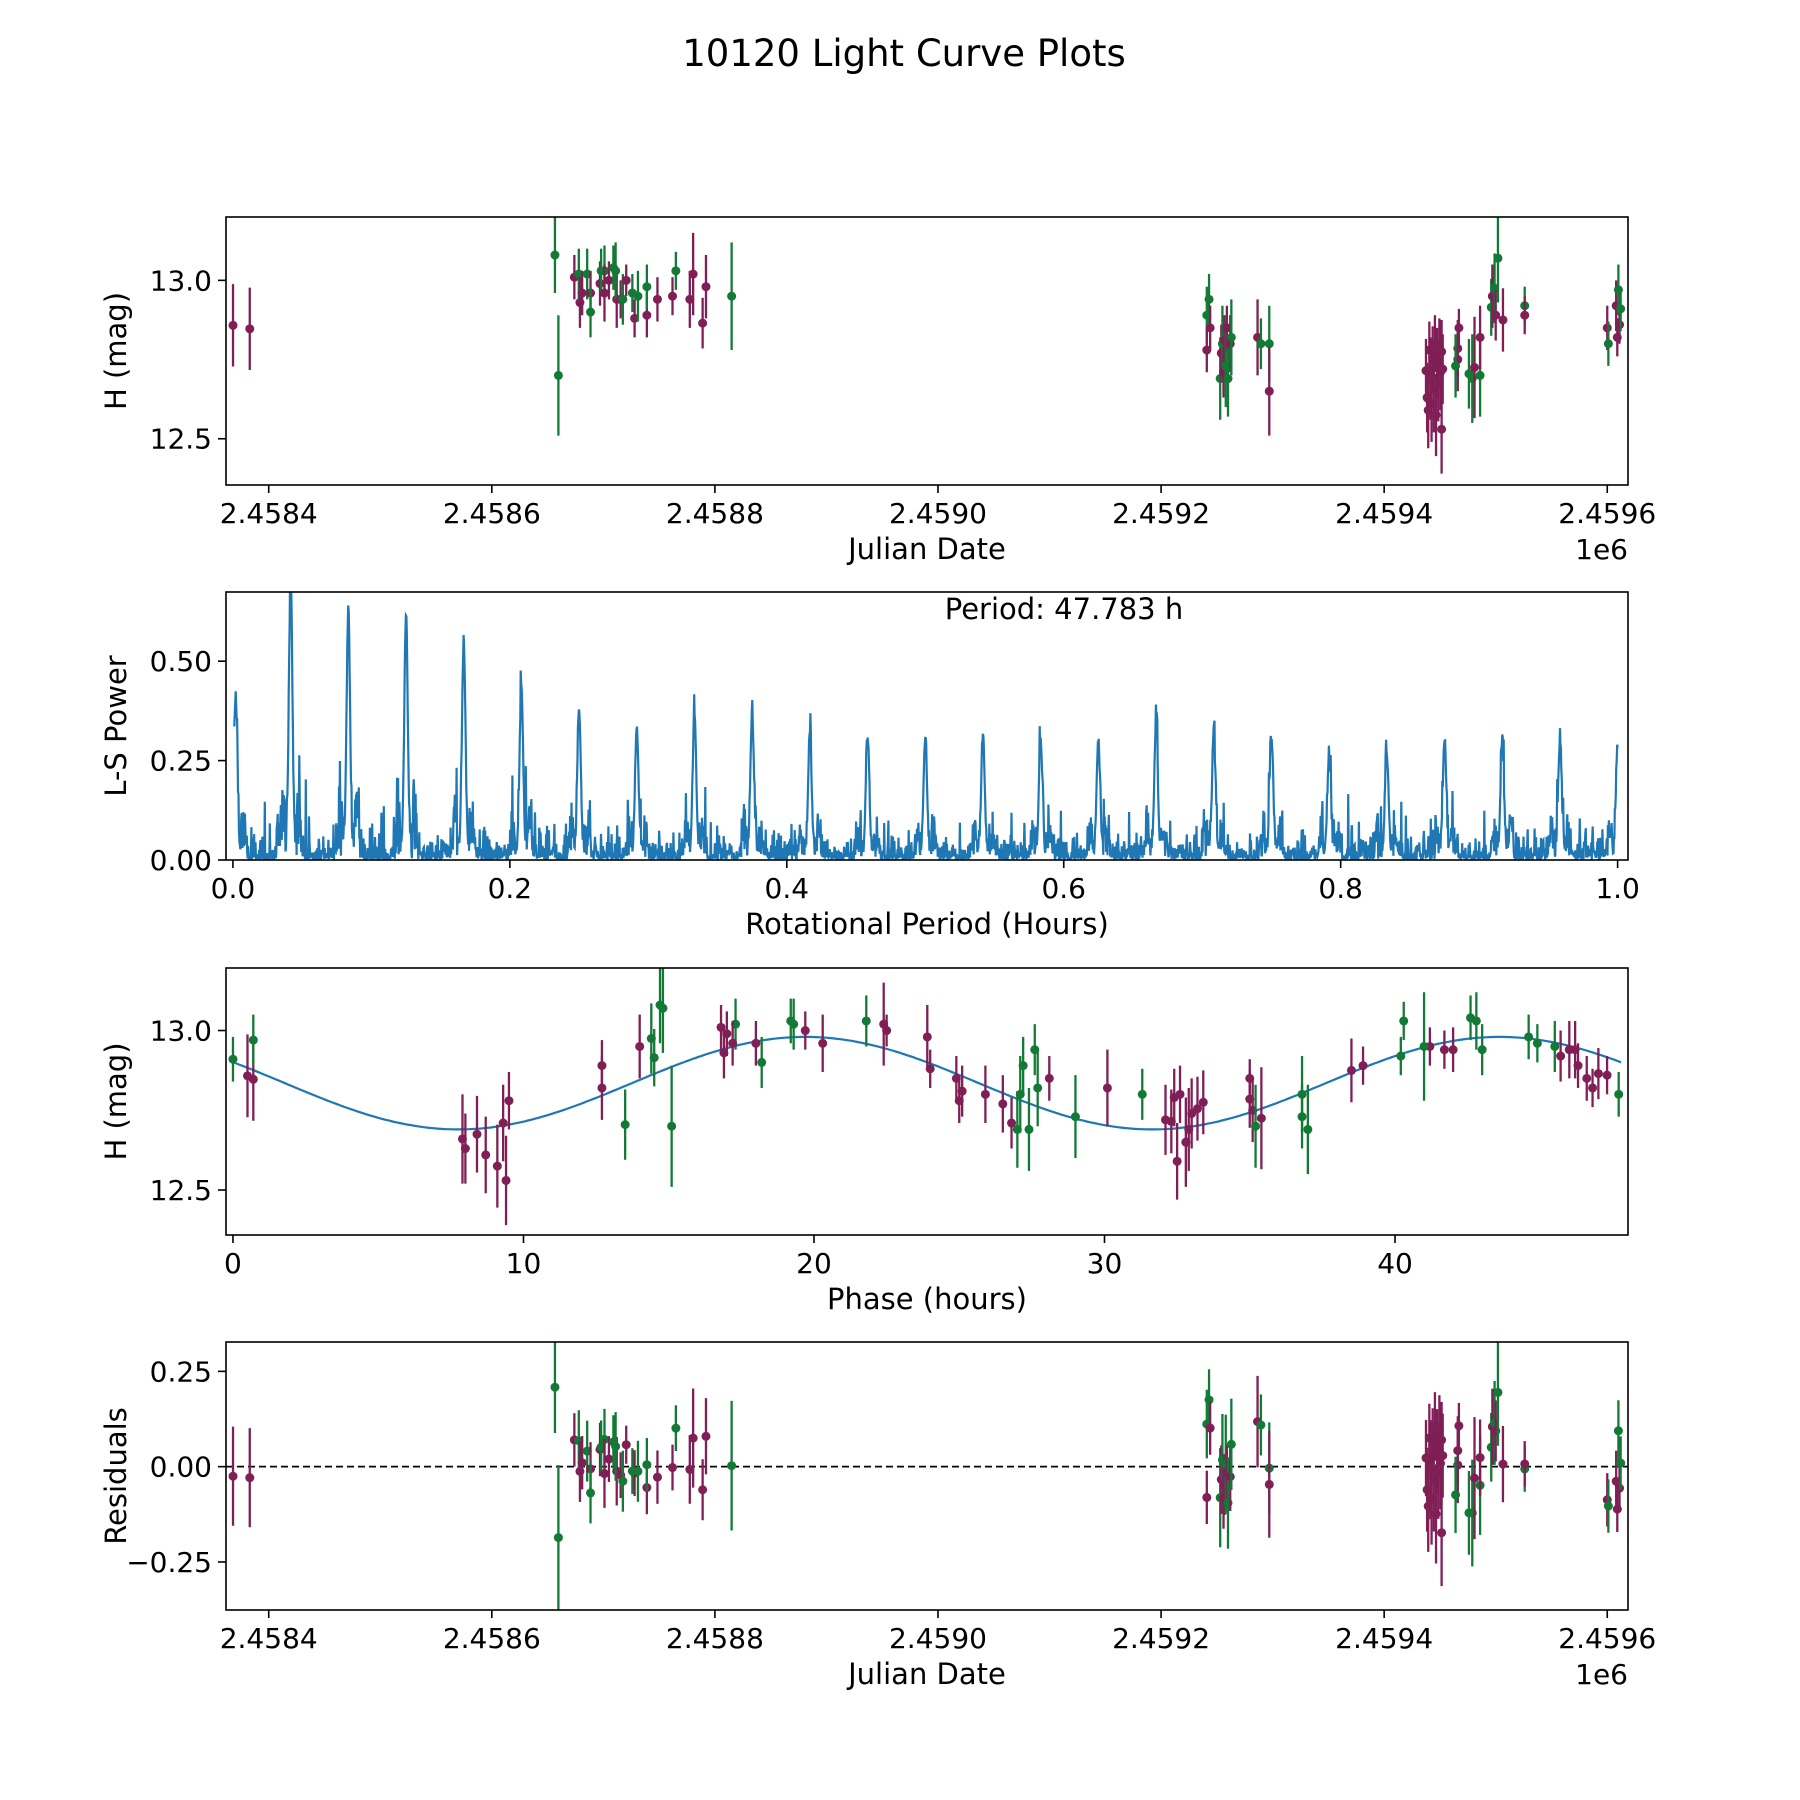 The width and height of the screenshot is (1800, 1800). I want to click on y-tick-label: −0.25, so click(169, 1562).